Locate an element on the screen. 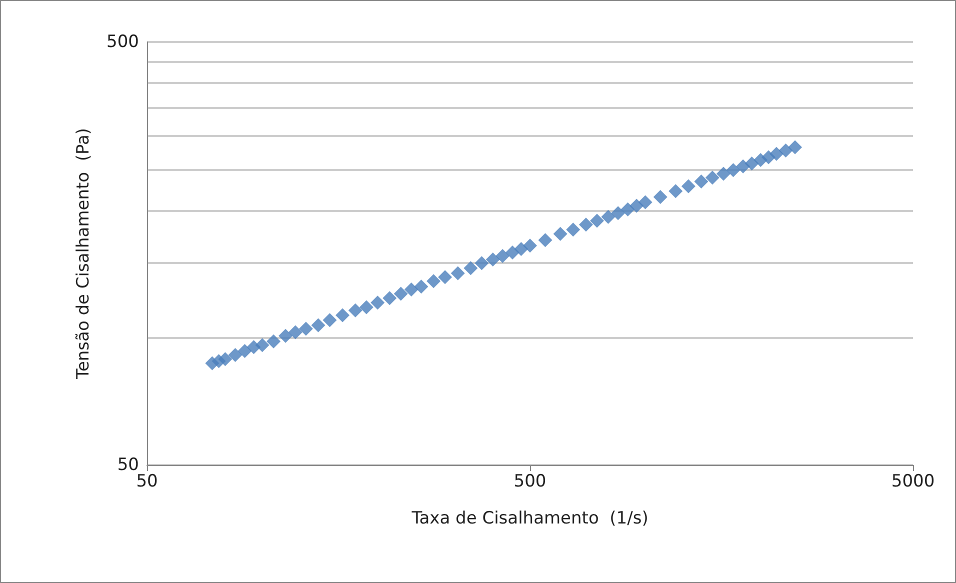  x-axis-title: Taxa de Cisalhamento (1/s) is located at coordinates (529, 518).